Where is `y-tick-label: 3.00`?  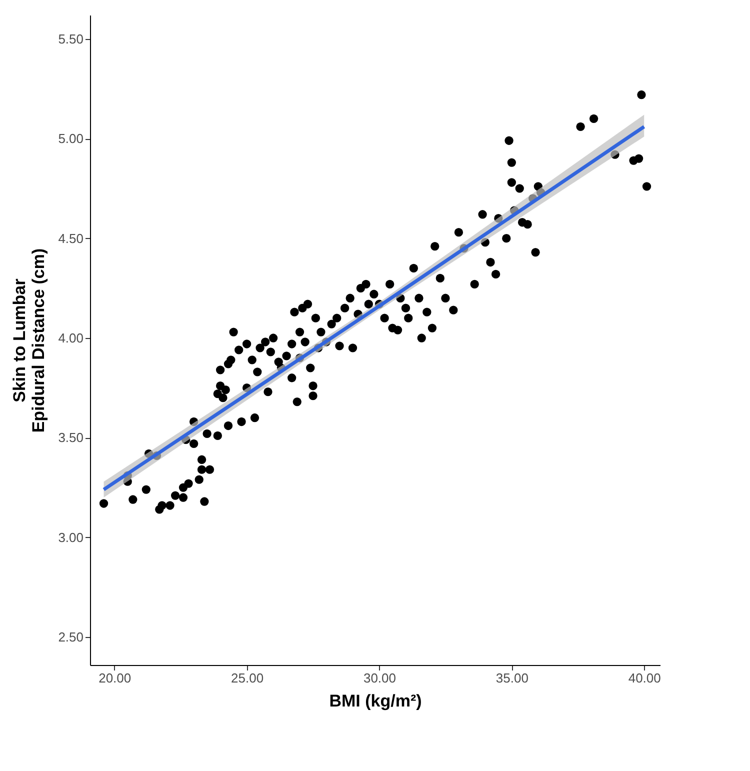 y-tick-label: 3.00 is located at coordinates (71, 537).